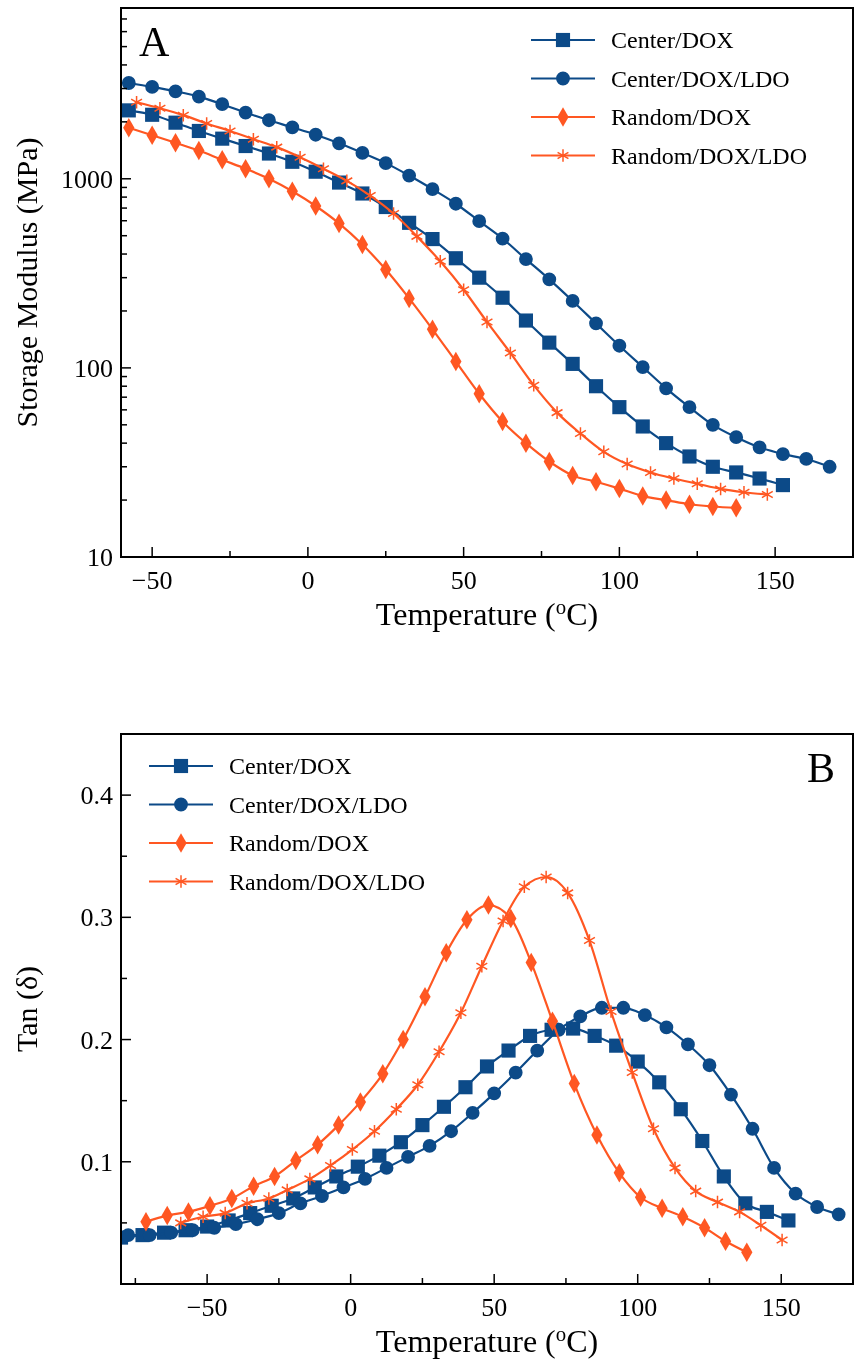  What do you see at coordinates (820, 768) in the screenshot?
I see `annotation: B` at bounding box center [820, 768].